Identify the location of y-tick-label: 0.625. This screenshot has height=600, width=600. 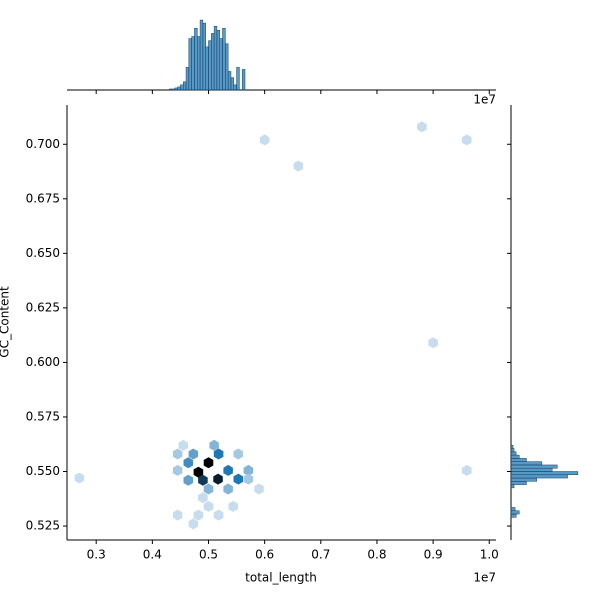
(43, 307).